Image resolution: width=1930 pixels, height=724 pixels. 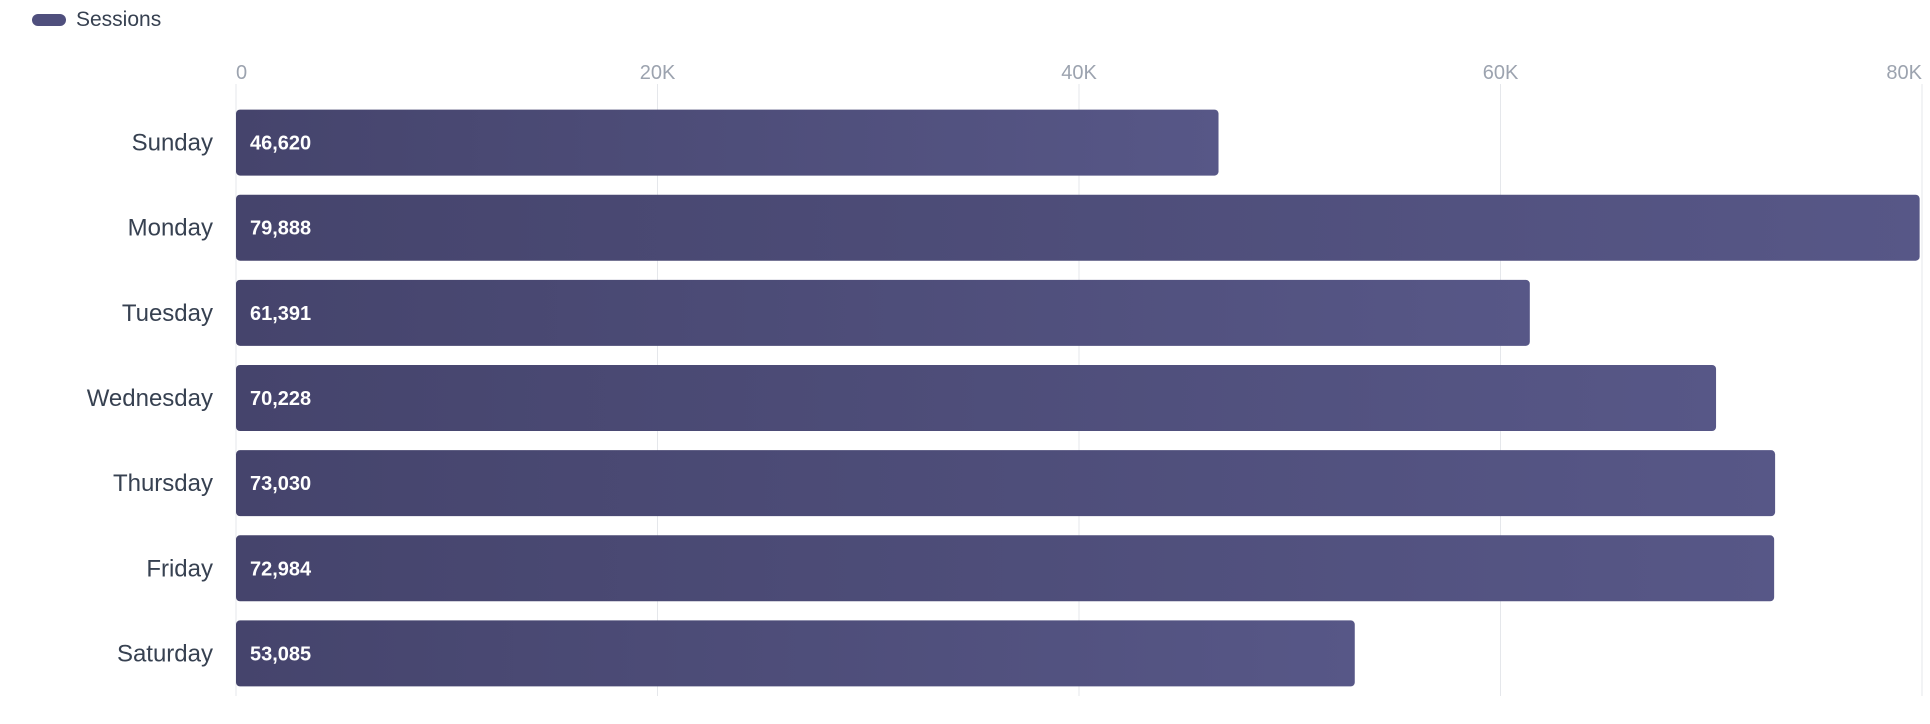 I want to click on x-tick-label: 60K, so click(x=1501, y=73).